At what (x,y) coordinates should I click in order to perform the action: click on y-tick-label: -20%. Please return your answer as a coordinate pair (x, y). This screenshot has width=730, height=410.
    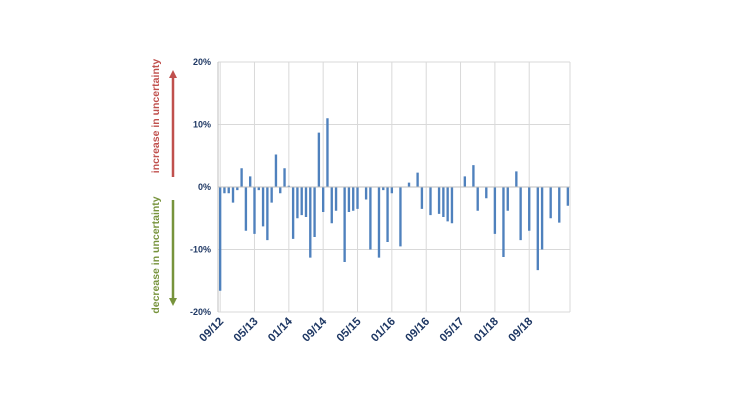
    Looking at the image, I should click on (200, 312).